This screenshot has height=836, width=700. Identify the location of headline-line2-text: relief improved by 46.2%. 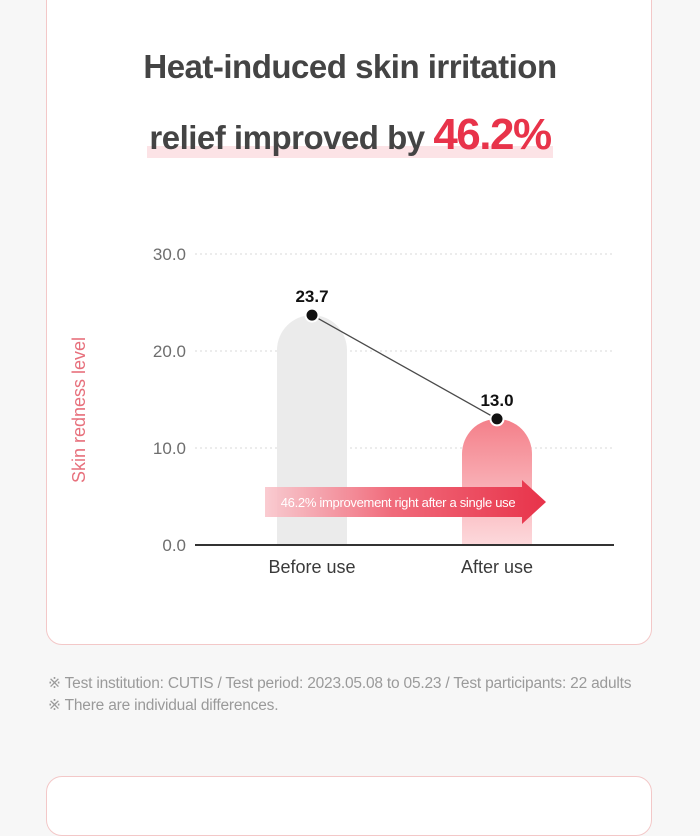
(350, 135).